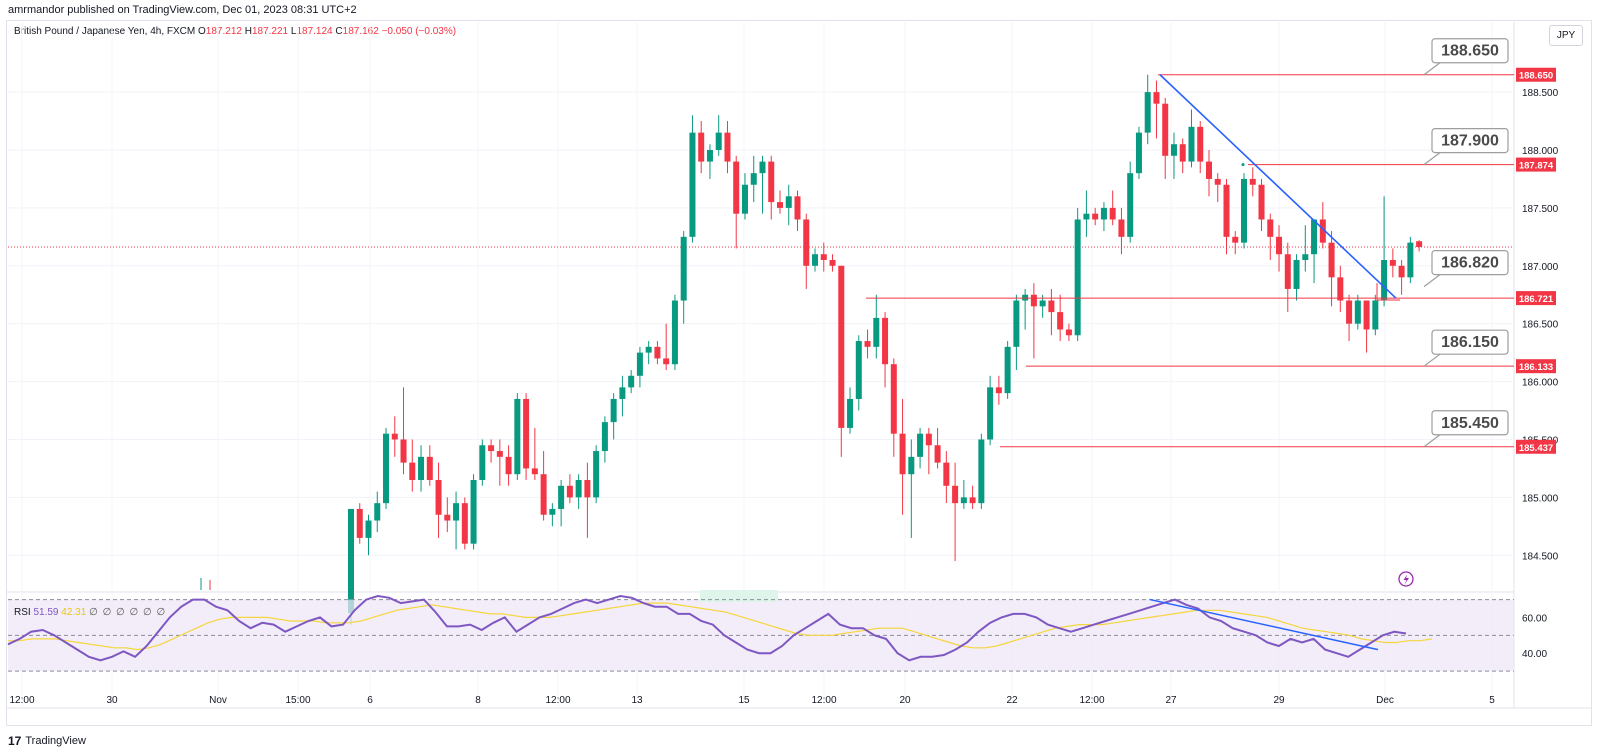 The height and width of the screenshot is (753, 1600). I want to click on price-tick-label: 188.500, so click(1540, 93).